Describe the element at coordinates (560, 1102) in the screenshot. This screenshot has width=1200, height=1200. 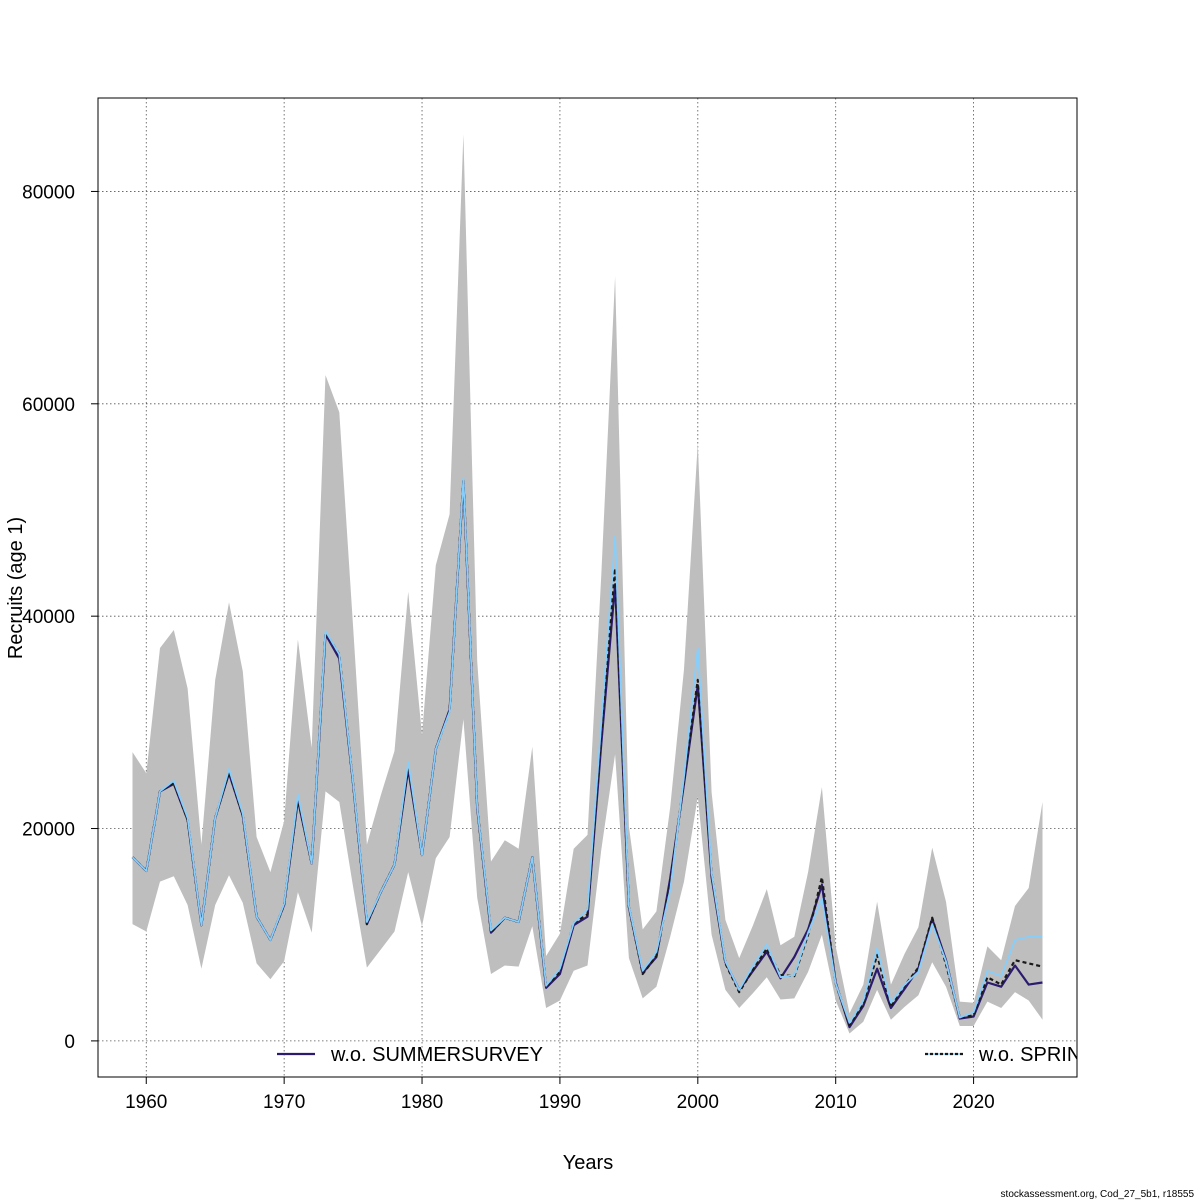
I see `x-tick-label: 1990` at that location.